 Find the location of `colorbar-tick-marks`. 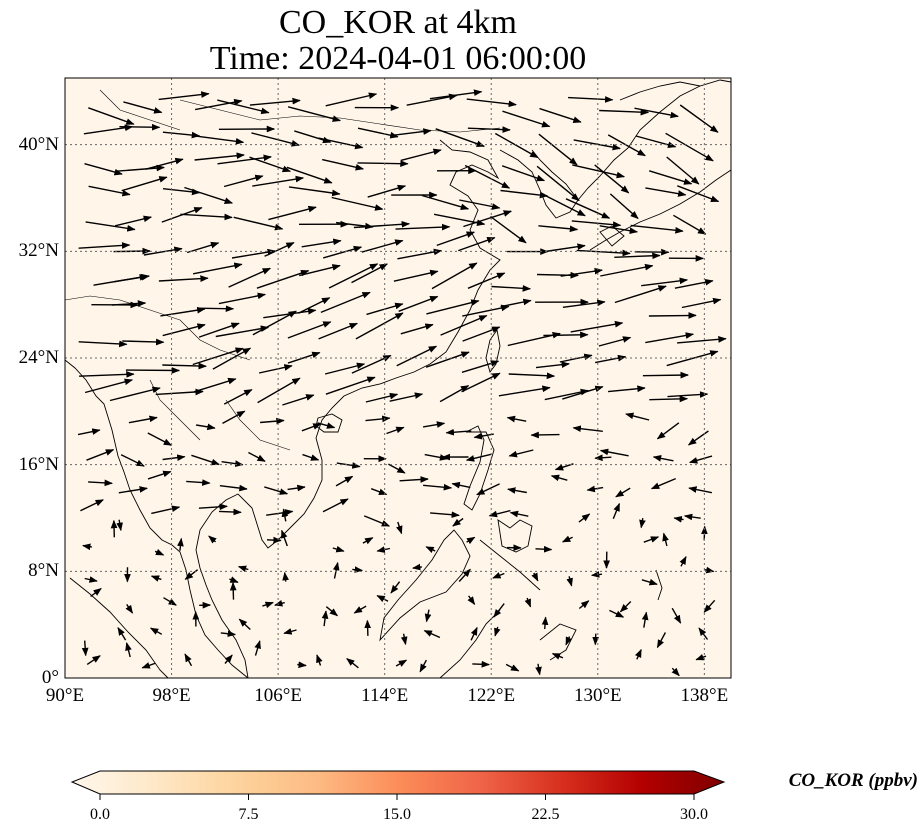

colorbar-tick-marks is located at coordinates (397, 797).